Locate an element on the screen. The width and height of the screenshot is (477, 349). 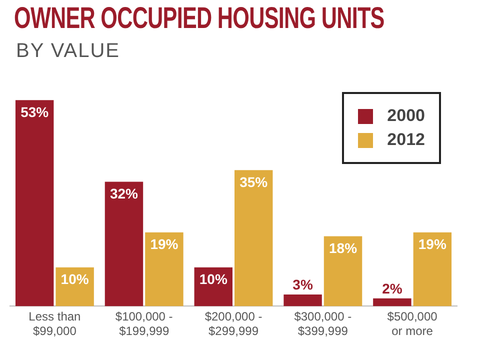
x-tick-label: $300,000 - $399,999 is located at coordinates (323, 324).